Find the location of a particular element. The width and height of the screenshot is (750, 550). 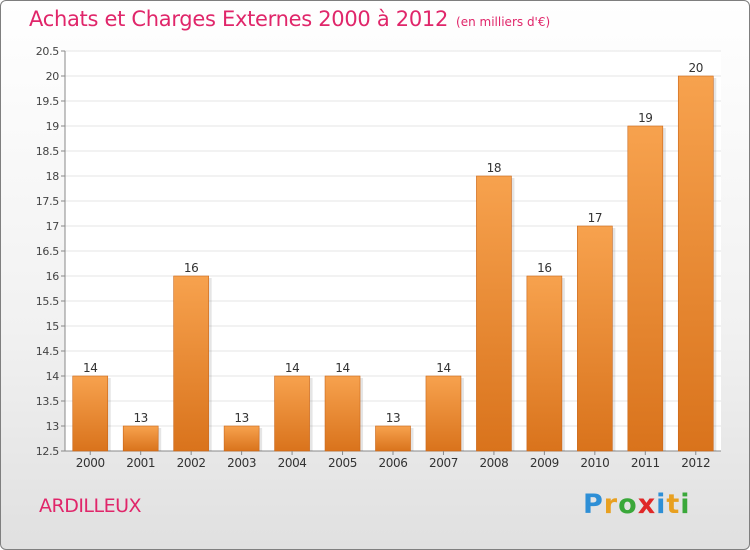

y-tick-label: 16.5 is located at coordinates (48, 251).